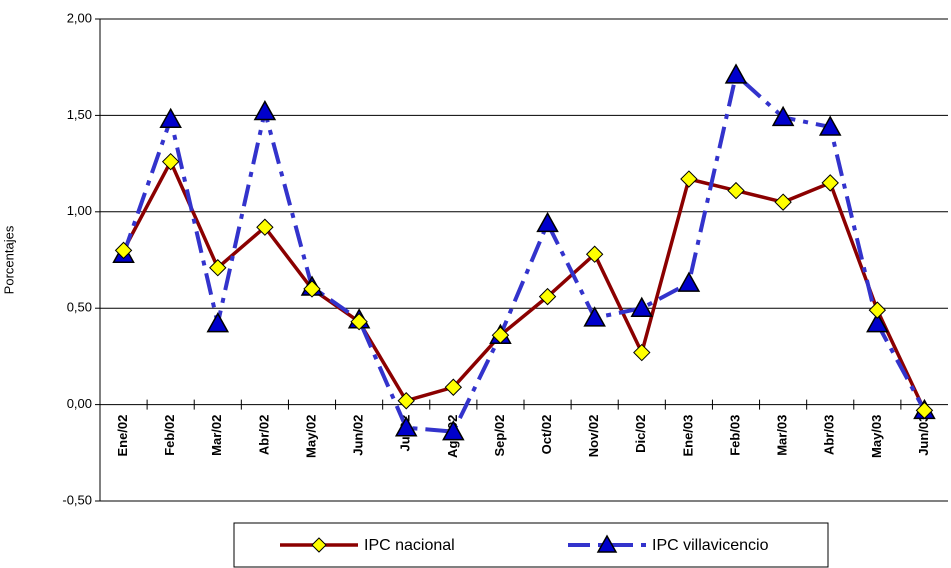 This screenshot has width=951, height=568. I want to click on x-tick-label: Abr/02, so click(263, 435).